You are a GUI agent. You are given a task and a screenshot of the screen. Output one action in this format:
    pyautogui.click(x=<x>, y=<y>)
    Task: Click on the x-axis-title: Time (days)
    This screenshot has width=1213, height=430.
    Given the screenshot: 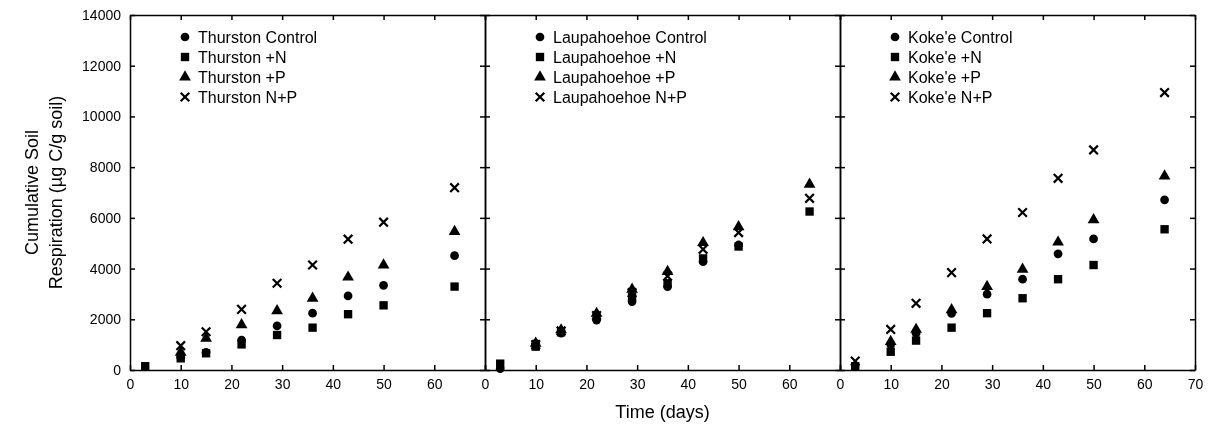 What is the action you would take?
    pyautogui.click(x=662, y=412)
    